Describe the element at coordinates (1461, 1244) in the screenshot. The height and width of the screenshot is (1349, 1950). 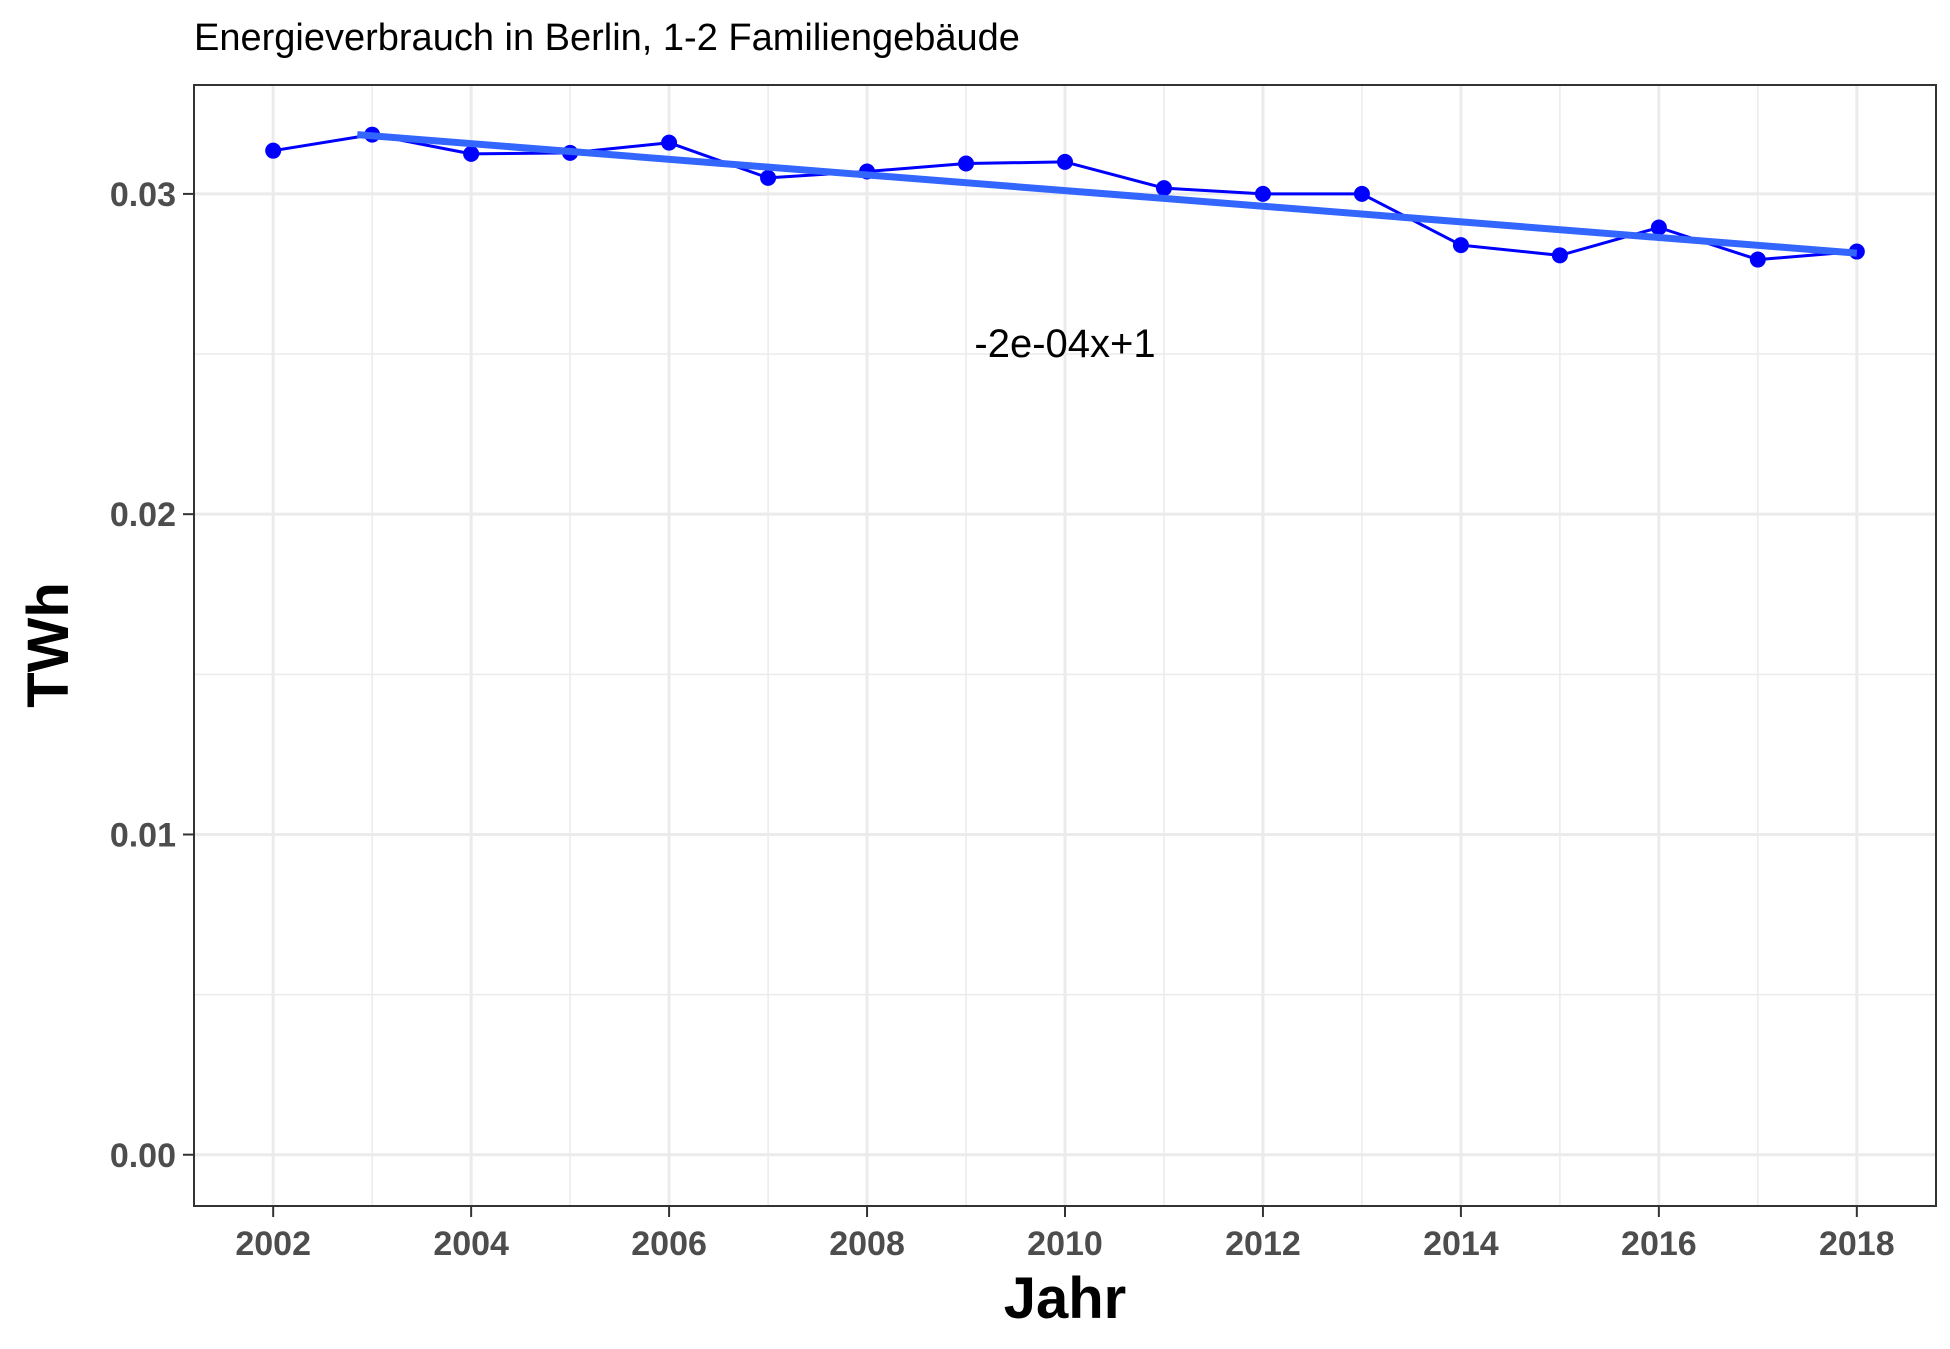
I see `x-tick-label: 2014` at that location.